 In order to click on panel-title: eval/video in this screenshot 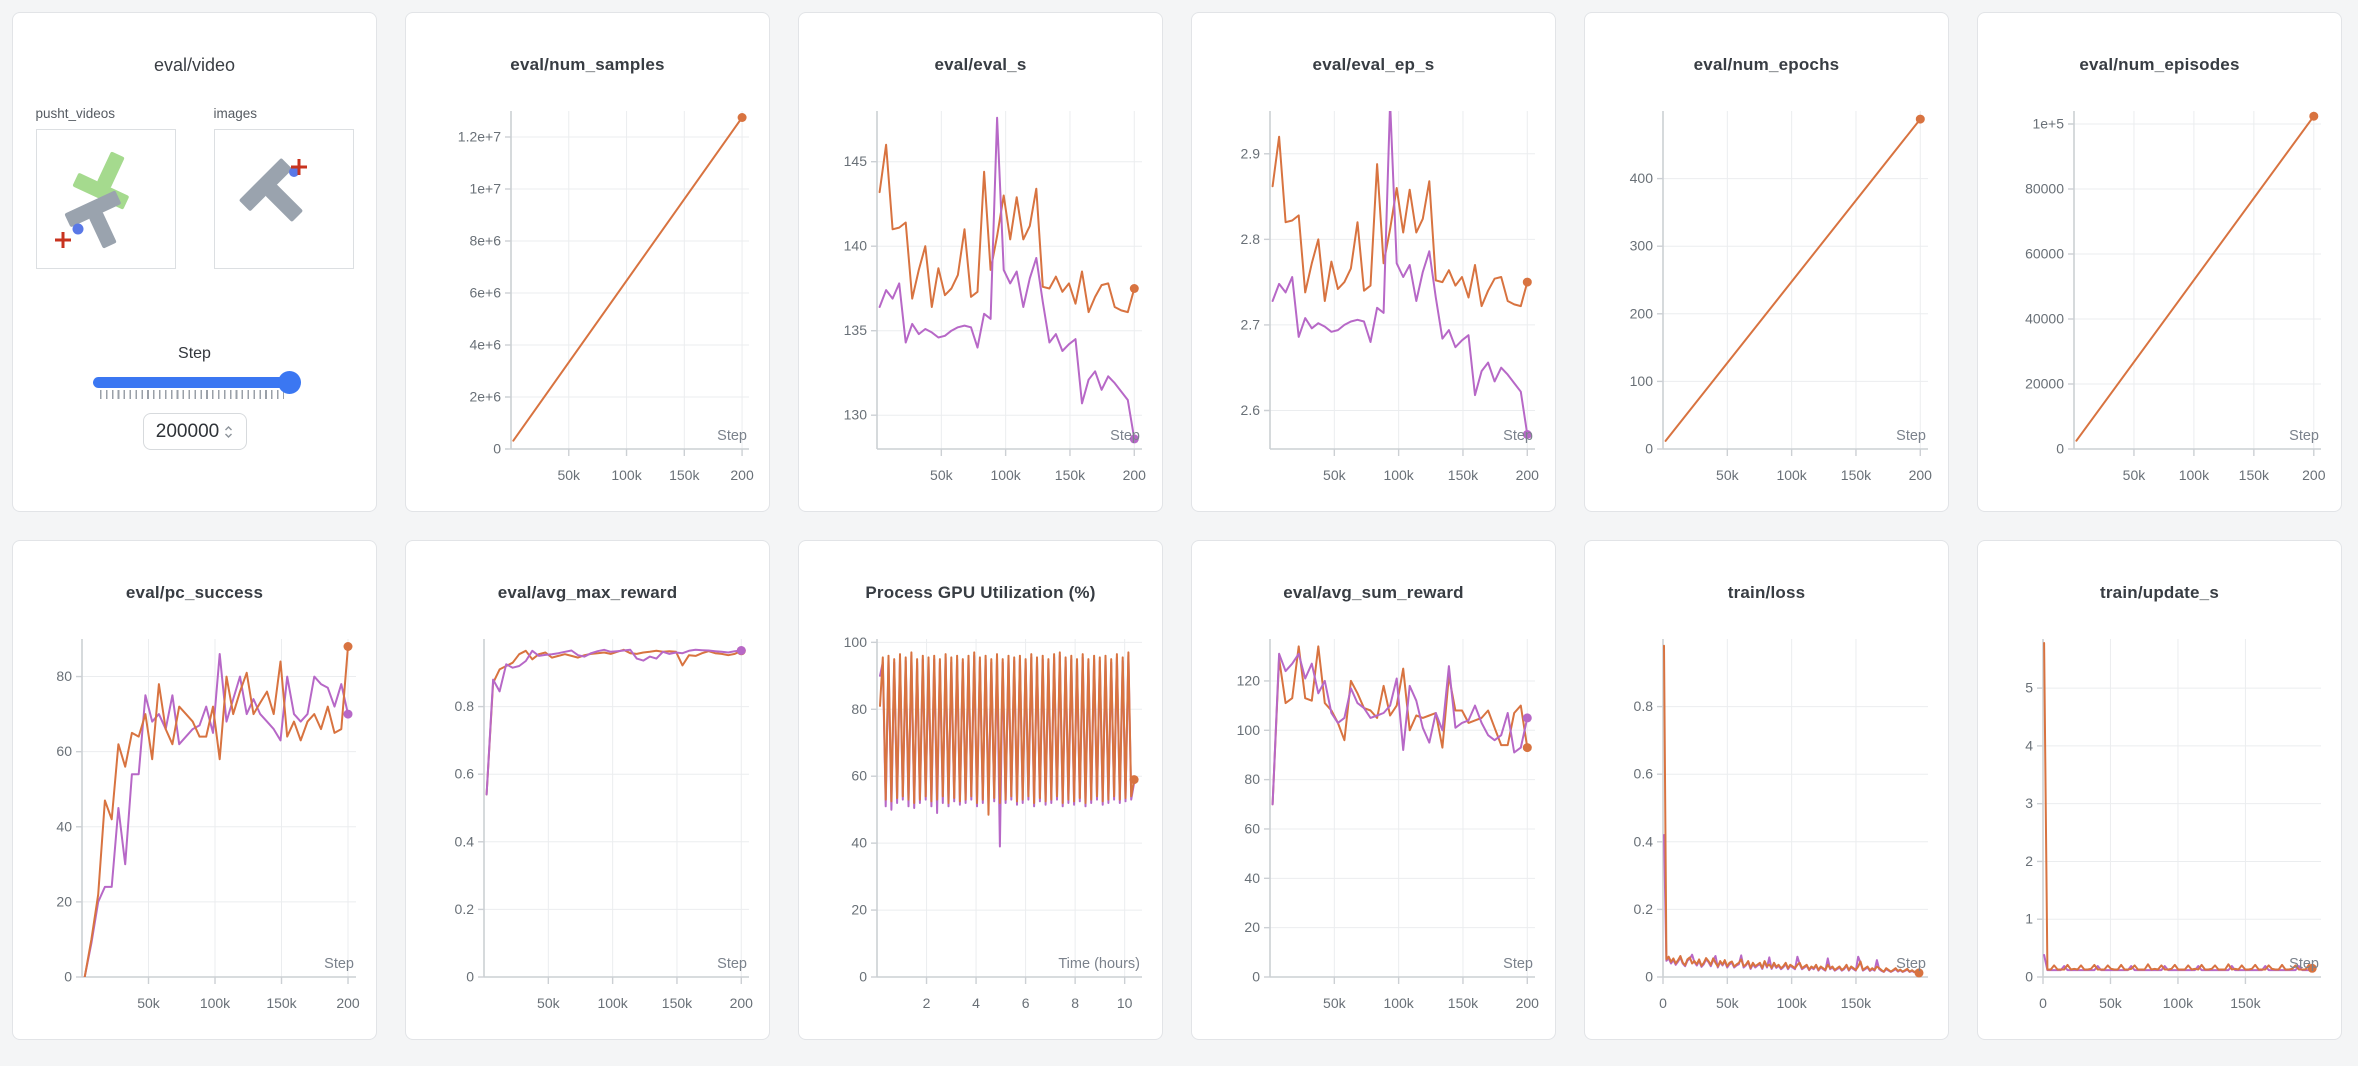, I will do `click(194, 65)`.